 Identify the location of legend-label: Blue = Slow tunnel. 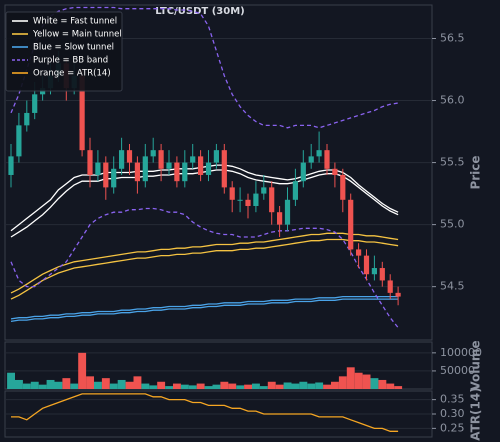
(73, 48).